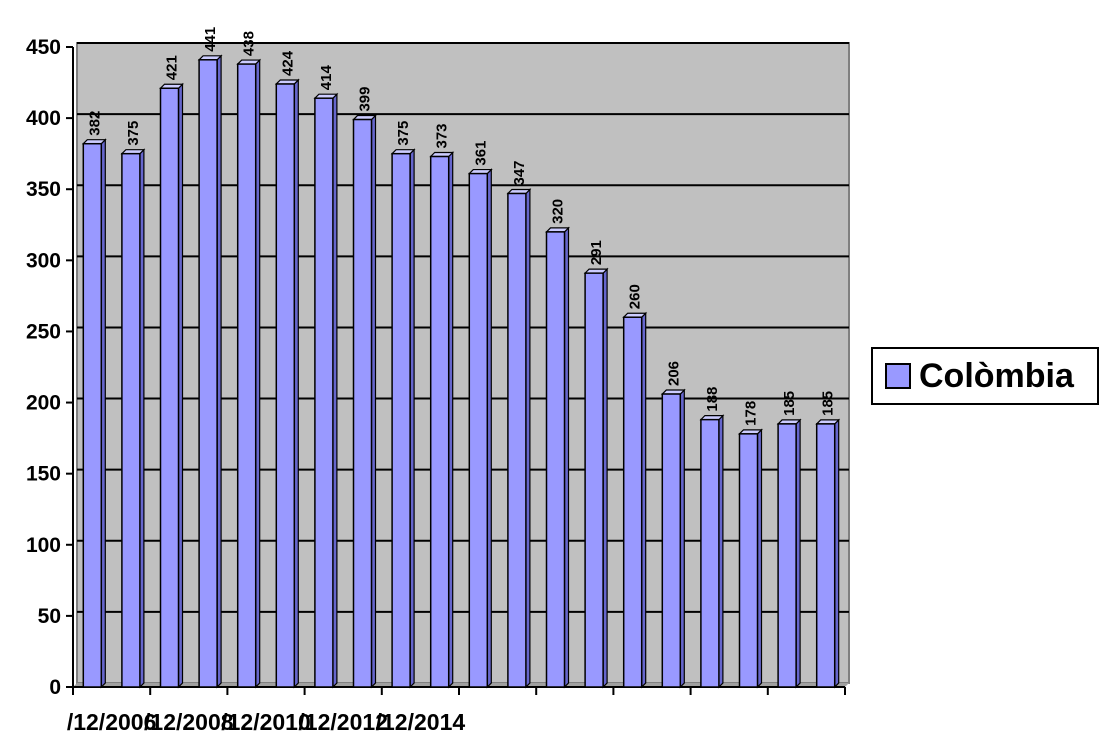 The image size is (1101, 737). What do you see at coordinates (43, 545) in the screenshot?
I see `y-tick-label: 100` at bounding box center [43, 545].